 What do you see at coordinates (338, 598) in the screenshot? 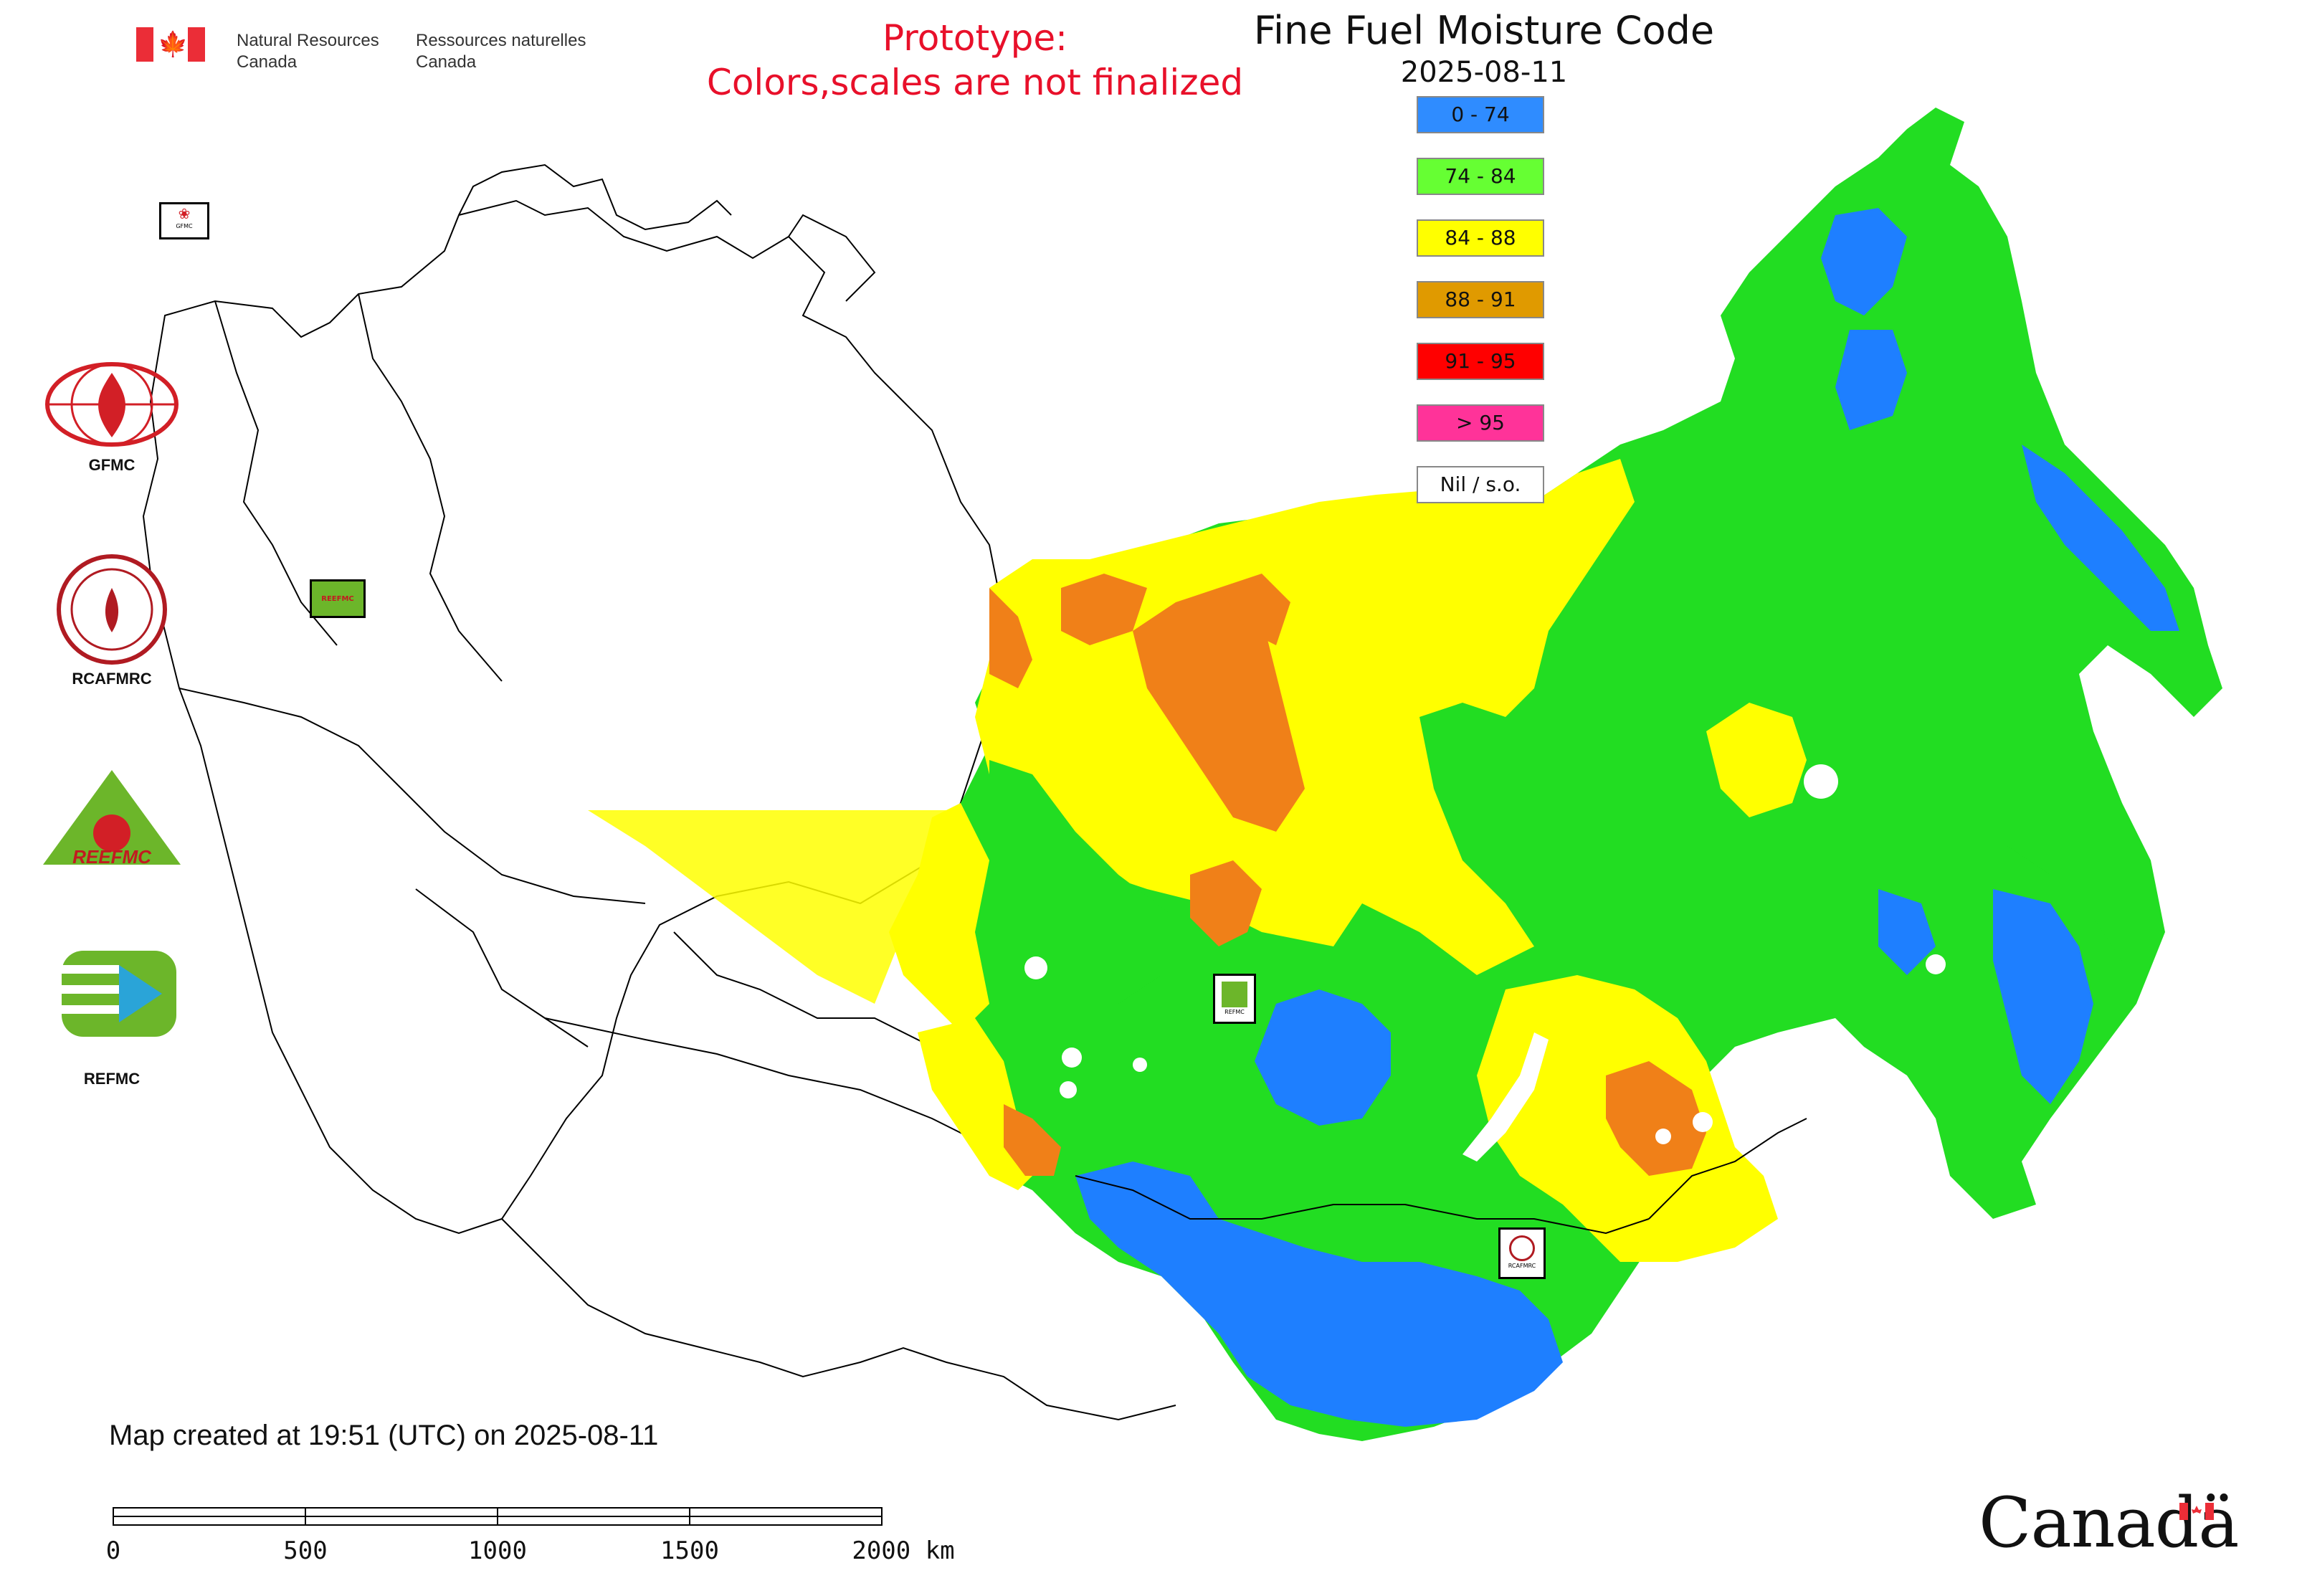
I see `reefmc-map-badge: REEFMC` at bounding box center [338, 598].